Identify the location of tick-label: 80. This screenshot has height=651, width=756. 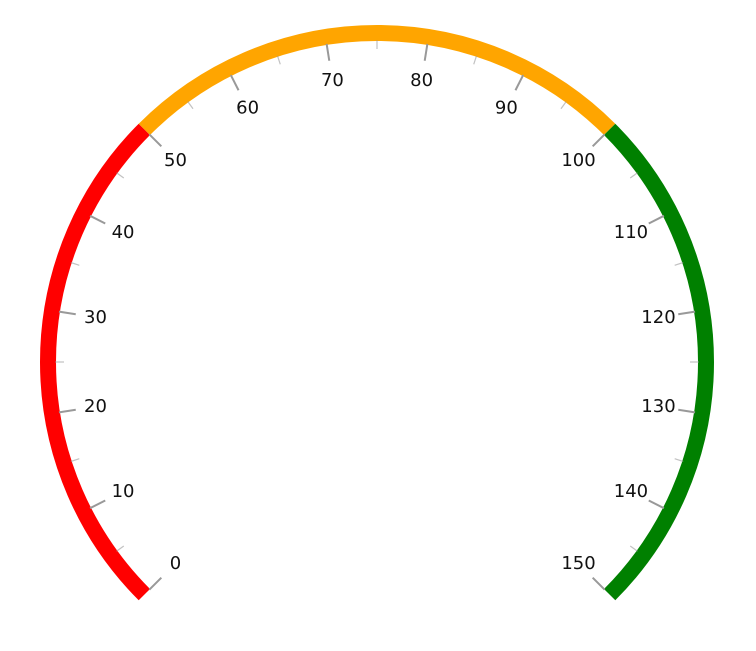
(421, 80).